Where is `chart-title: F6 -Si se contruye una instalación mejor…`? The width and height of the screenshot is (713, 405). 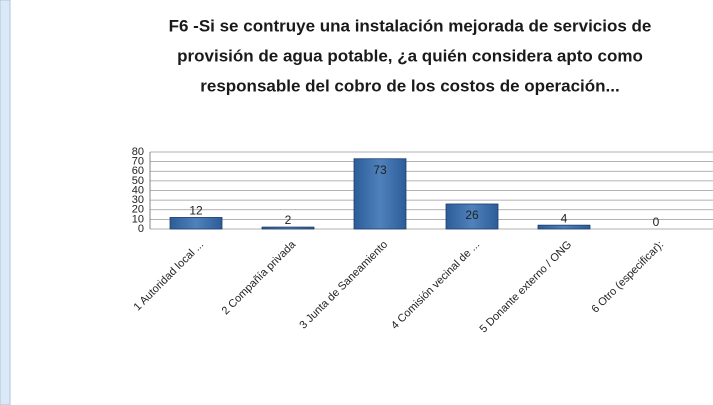 chart-title: F6 -Si se contruye una instalación mejor… is located at coordinates (410, 25).